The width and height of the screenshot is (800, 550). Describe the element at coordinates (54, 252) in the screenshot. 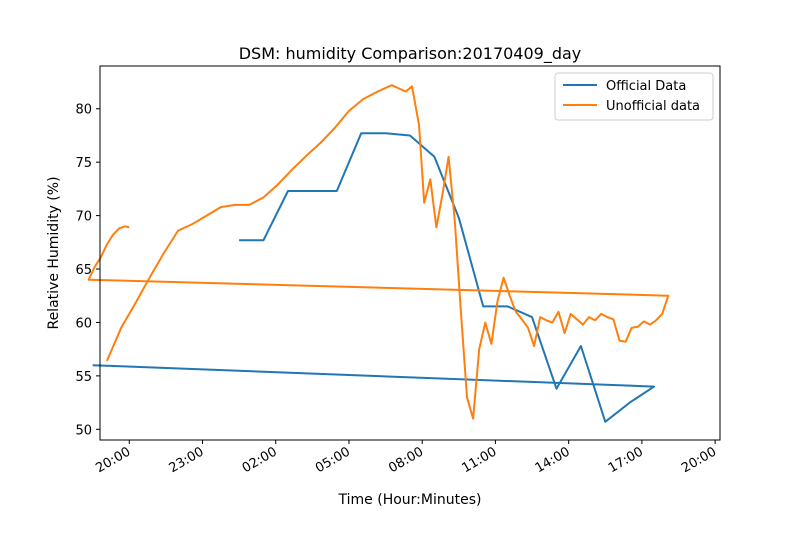

I see `y-axis-label: Relative Humidity (%)` at that location.